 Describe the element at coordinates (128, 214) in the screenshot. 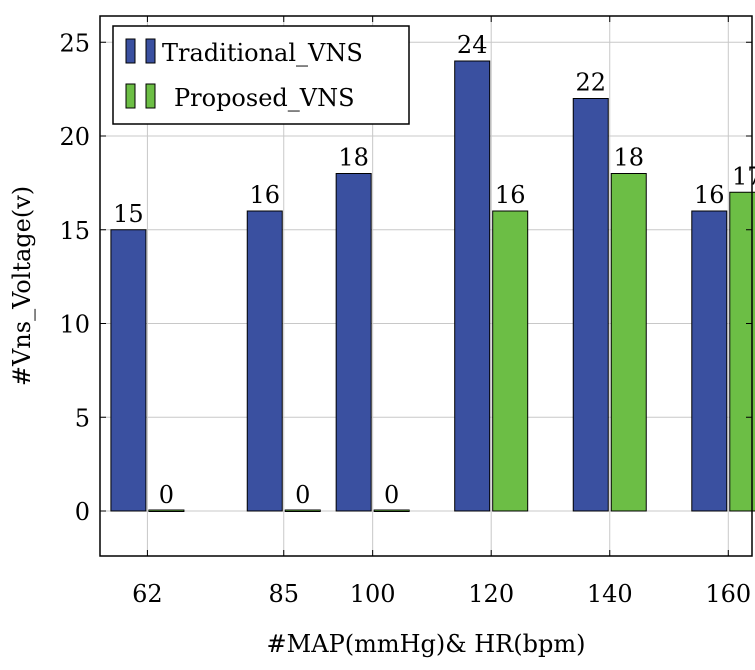

I see `data-label: 15` at that location.